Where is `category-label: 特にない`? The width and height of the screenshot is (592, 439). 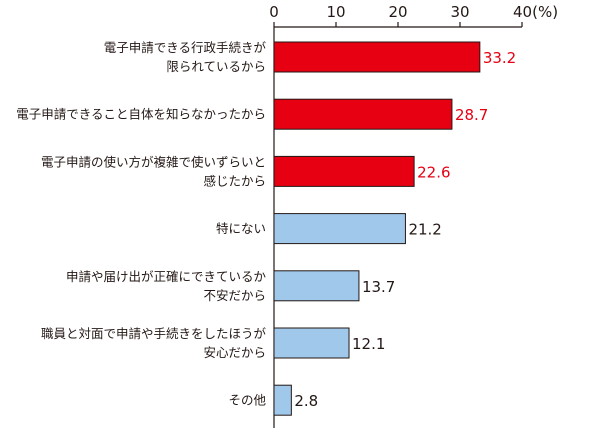
category-label: 特にない is located at coordinates (241, 228).